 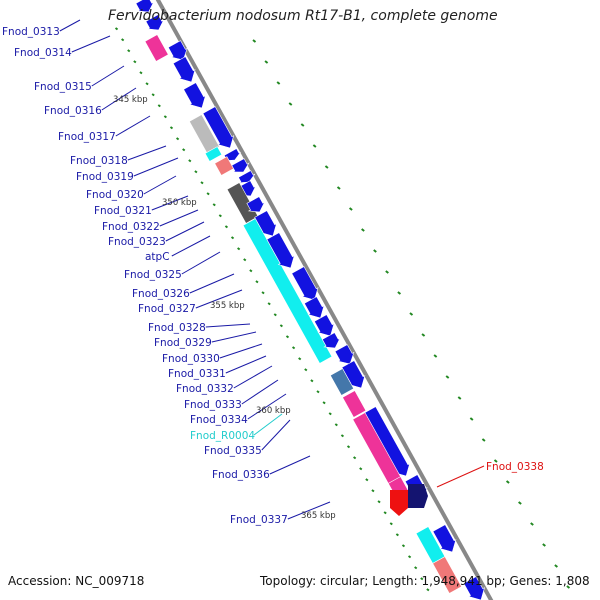 What do you see at coordinates (131, 227) in the screenshot?
I see `gene-label: Fnod_0322` at bounding box center [131, 227].